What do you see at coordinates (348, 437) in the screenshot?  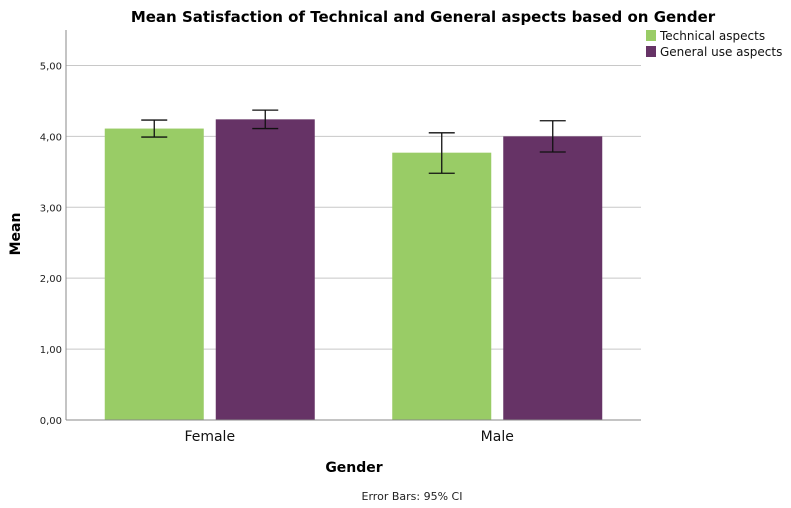 I see `x-category-labels: Female Male` at bounding box center [348, 437].